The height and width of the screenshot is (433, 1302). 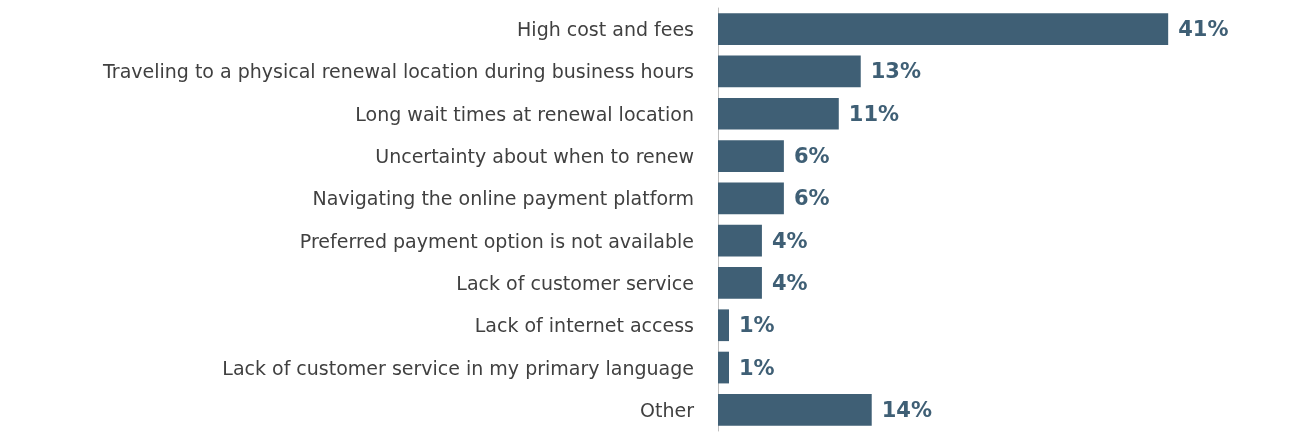 I want to click on data-label: 13%, so click(x=896, y=71).